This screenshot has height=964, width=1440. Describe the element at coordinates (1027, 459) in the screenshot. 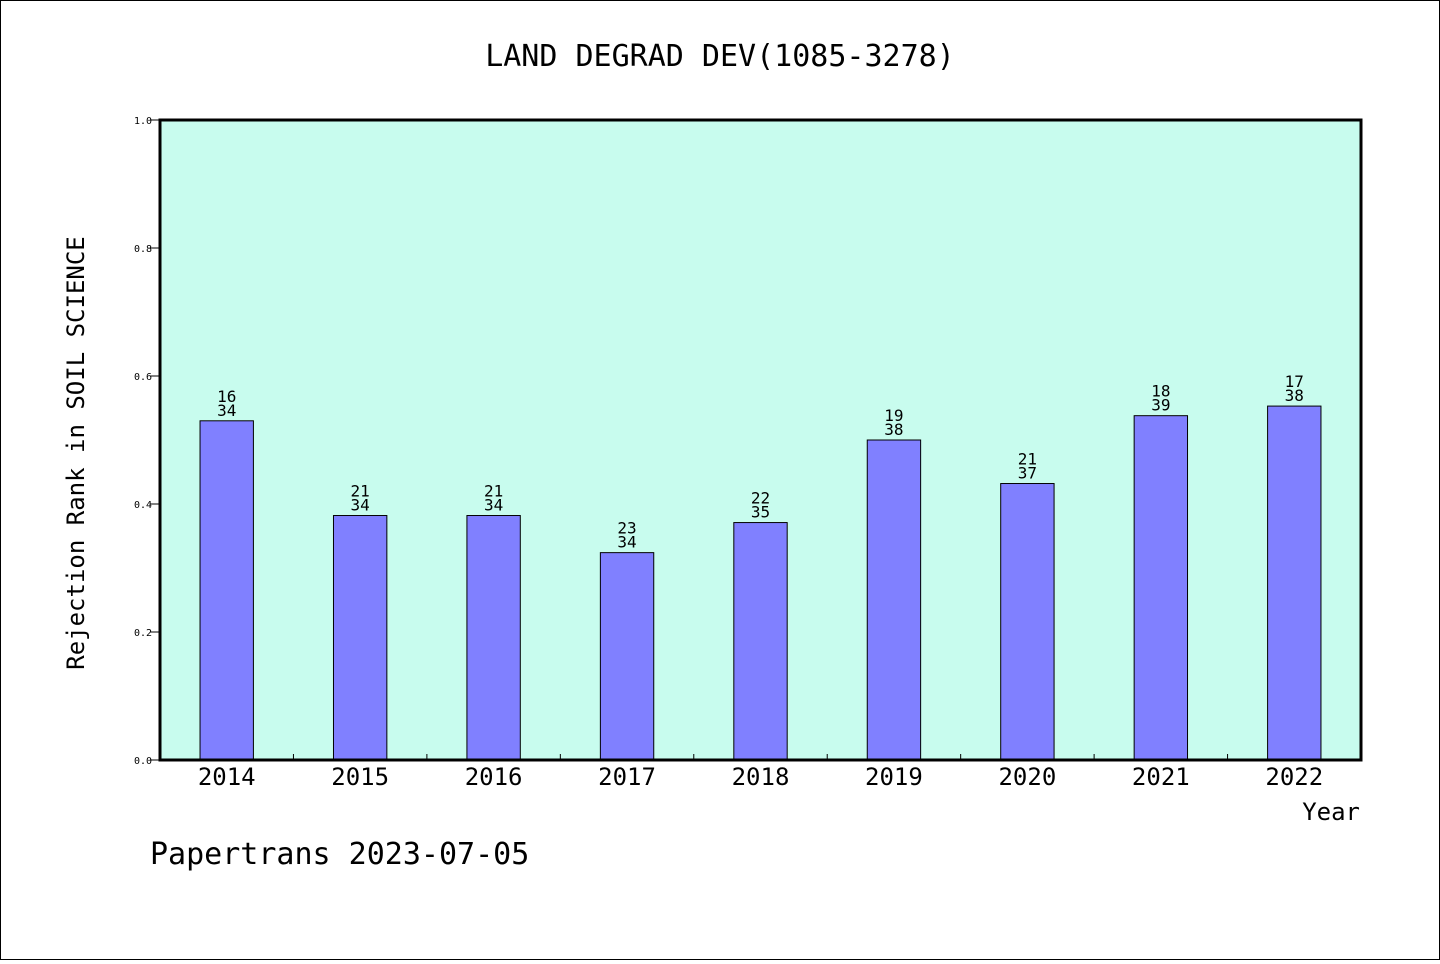

I see `bar-label-top-2020: 21` at that location.